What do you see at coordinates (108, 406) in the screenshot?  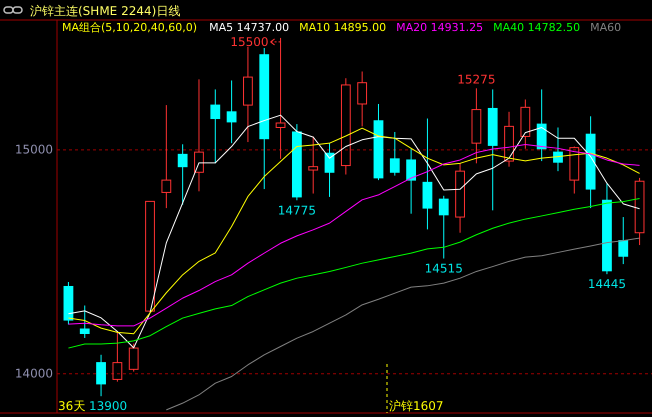 I see `annotation: 13900` at bounding box center [108, 406].